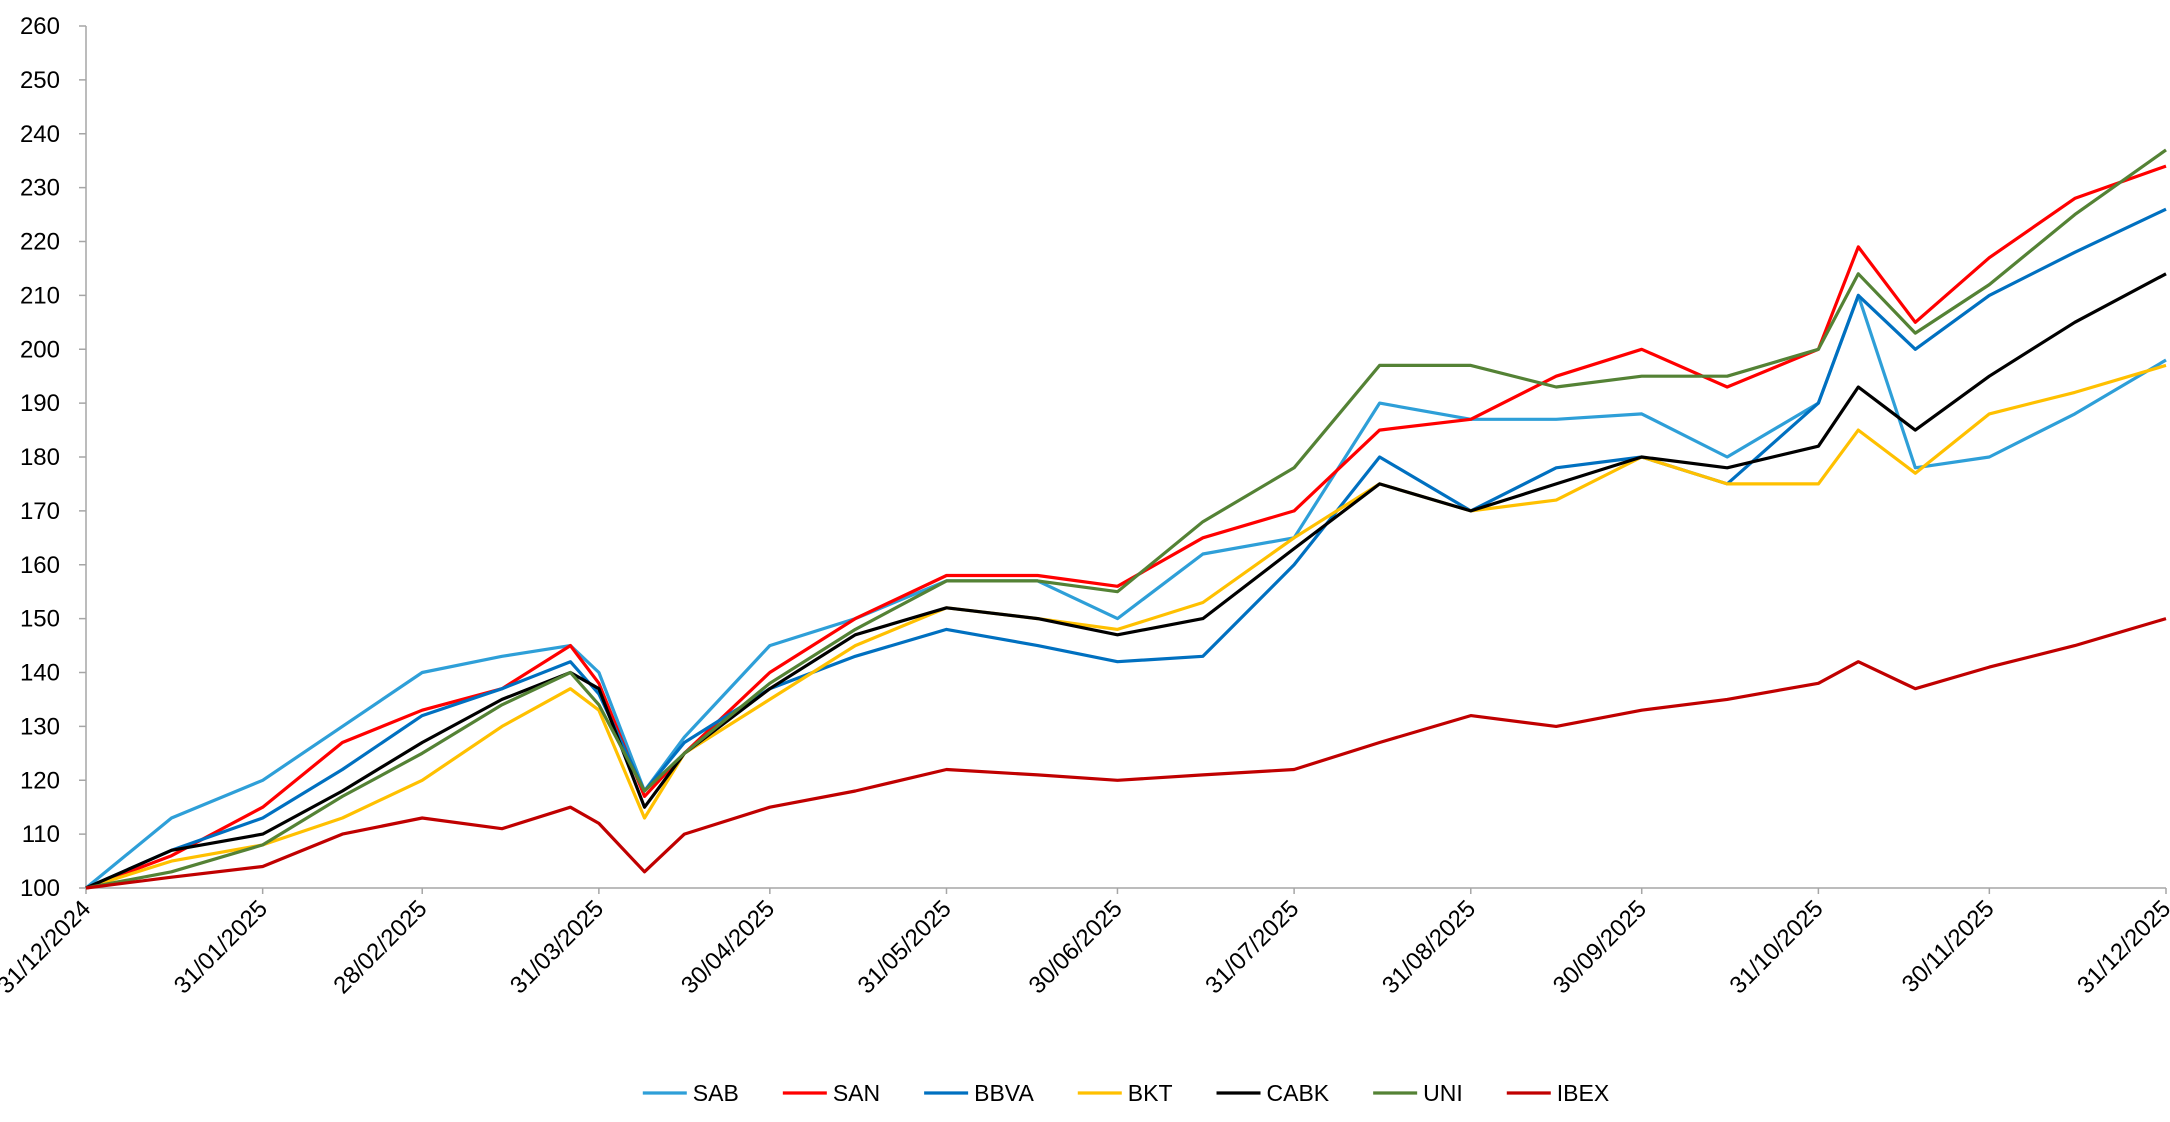 The image size is (2170, 1122). I want to click on y-tick-label: 130, so click(40, 726).